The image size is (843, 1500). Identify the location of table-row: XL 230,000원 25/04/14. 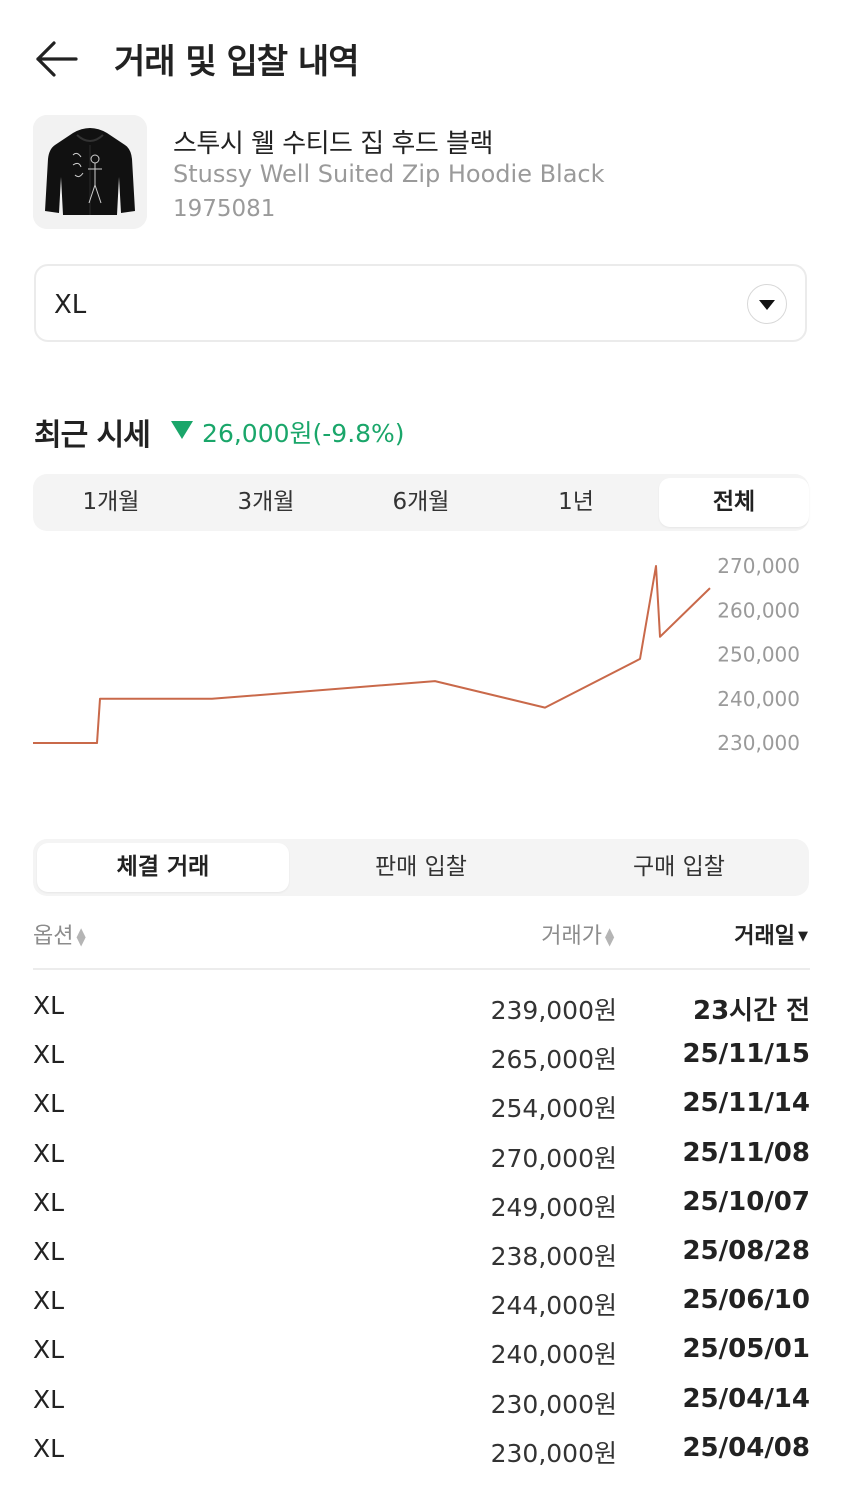
(421, 1403).